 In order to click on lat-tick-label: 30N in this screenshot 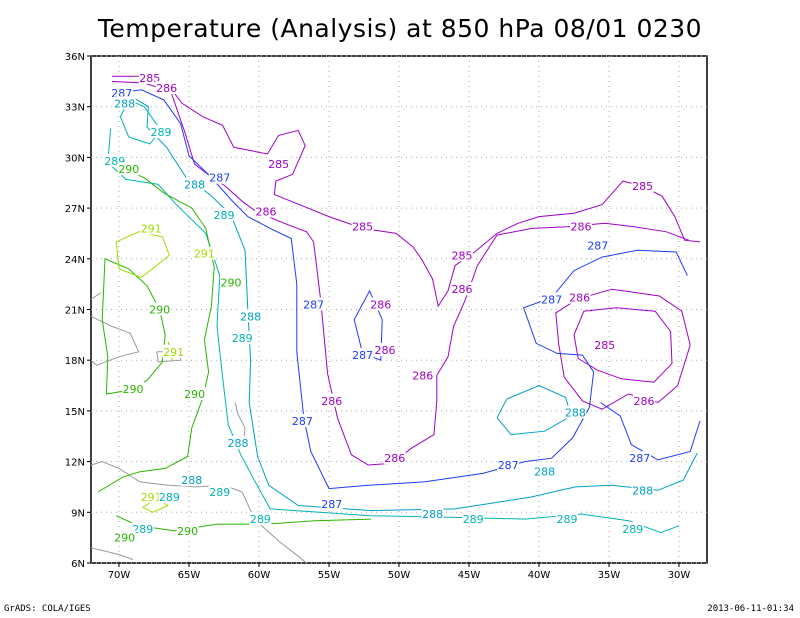, I will do `click(75, 158)`.